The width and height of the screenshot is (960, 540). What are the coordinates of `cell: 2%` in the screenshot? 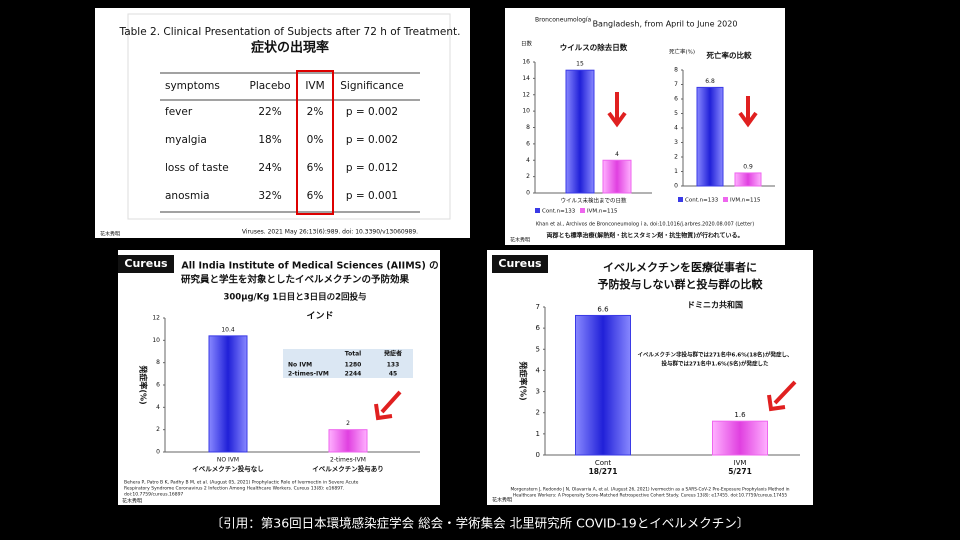 It's located at (315, 112).